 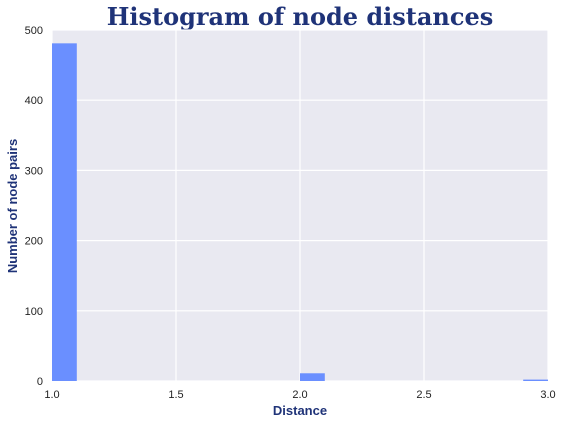 I want to click on y-tick-label: 500, so click(x=34, y=31).